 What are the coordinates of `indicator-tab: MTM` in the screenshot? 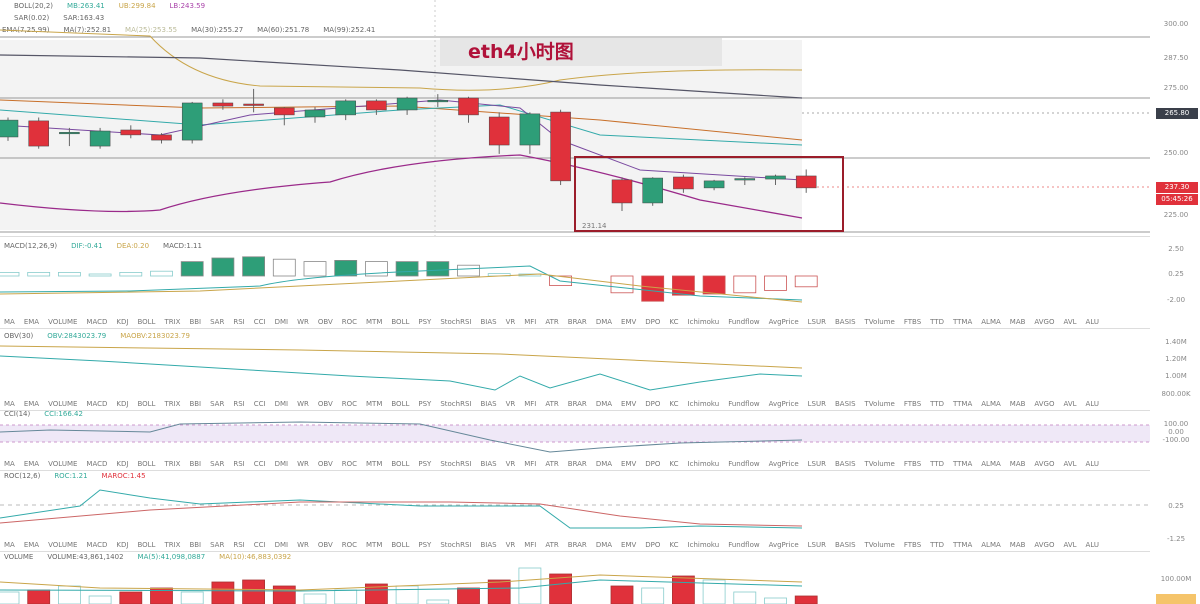 It's located at (374, 322).